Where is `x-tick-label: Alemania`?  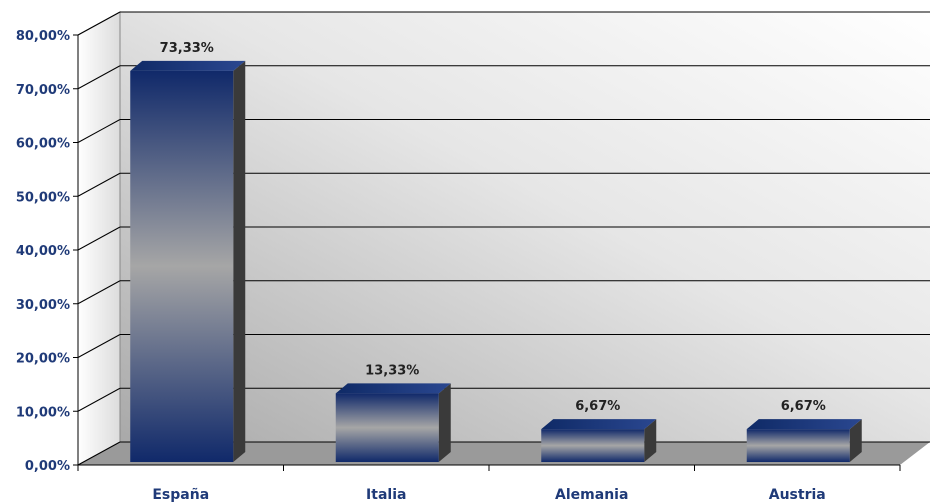
x-tick-label: Alemania is located at coordinates (591, 495).